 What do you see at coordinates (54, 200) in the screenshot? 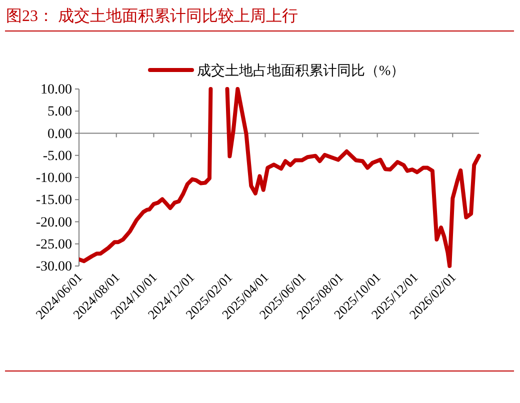
I see `y-tick-label: -15.00` at bounding box center [54, 200].